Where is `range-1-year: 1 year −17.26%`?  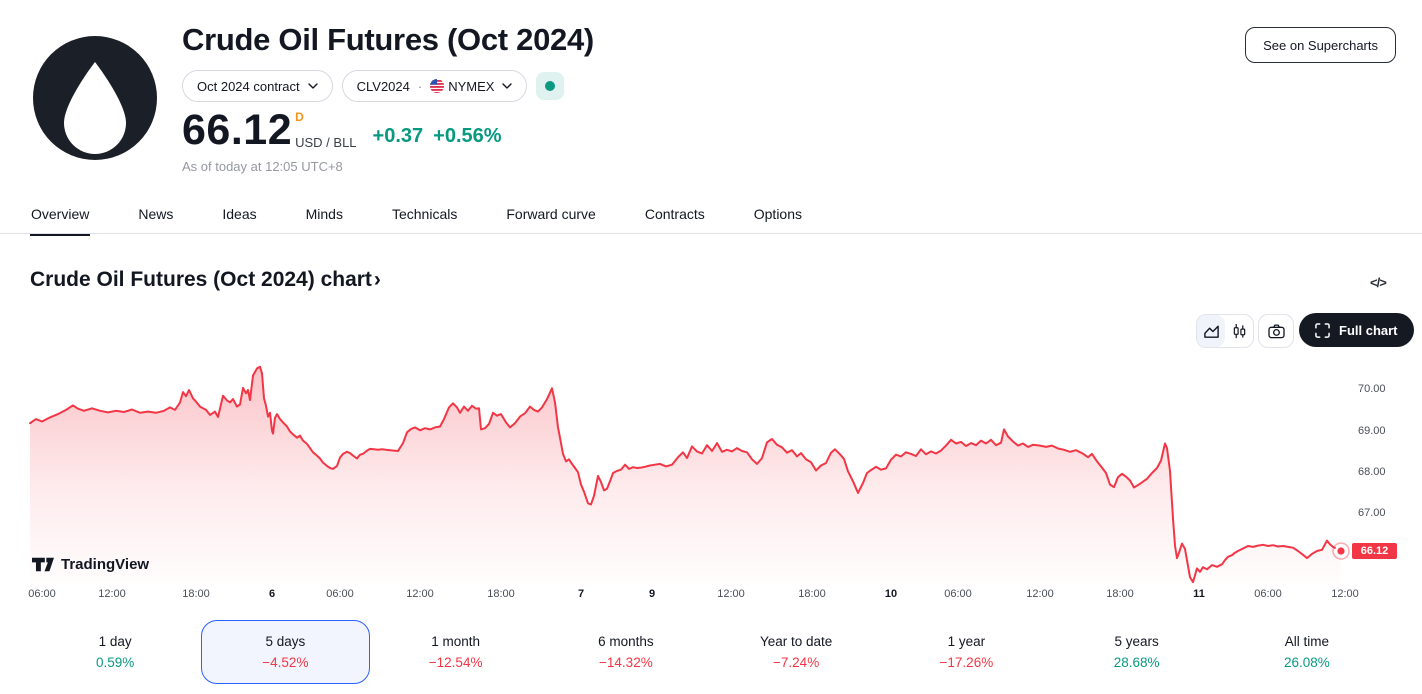
range-1-year: 1 year −17.26% is located at coordinates (966, 652).